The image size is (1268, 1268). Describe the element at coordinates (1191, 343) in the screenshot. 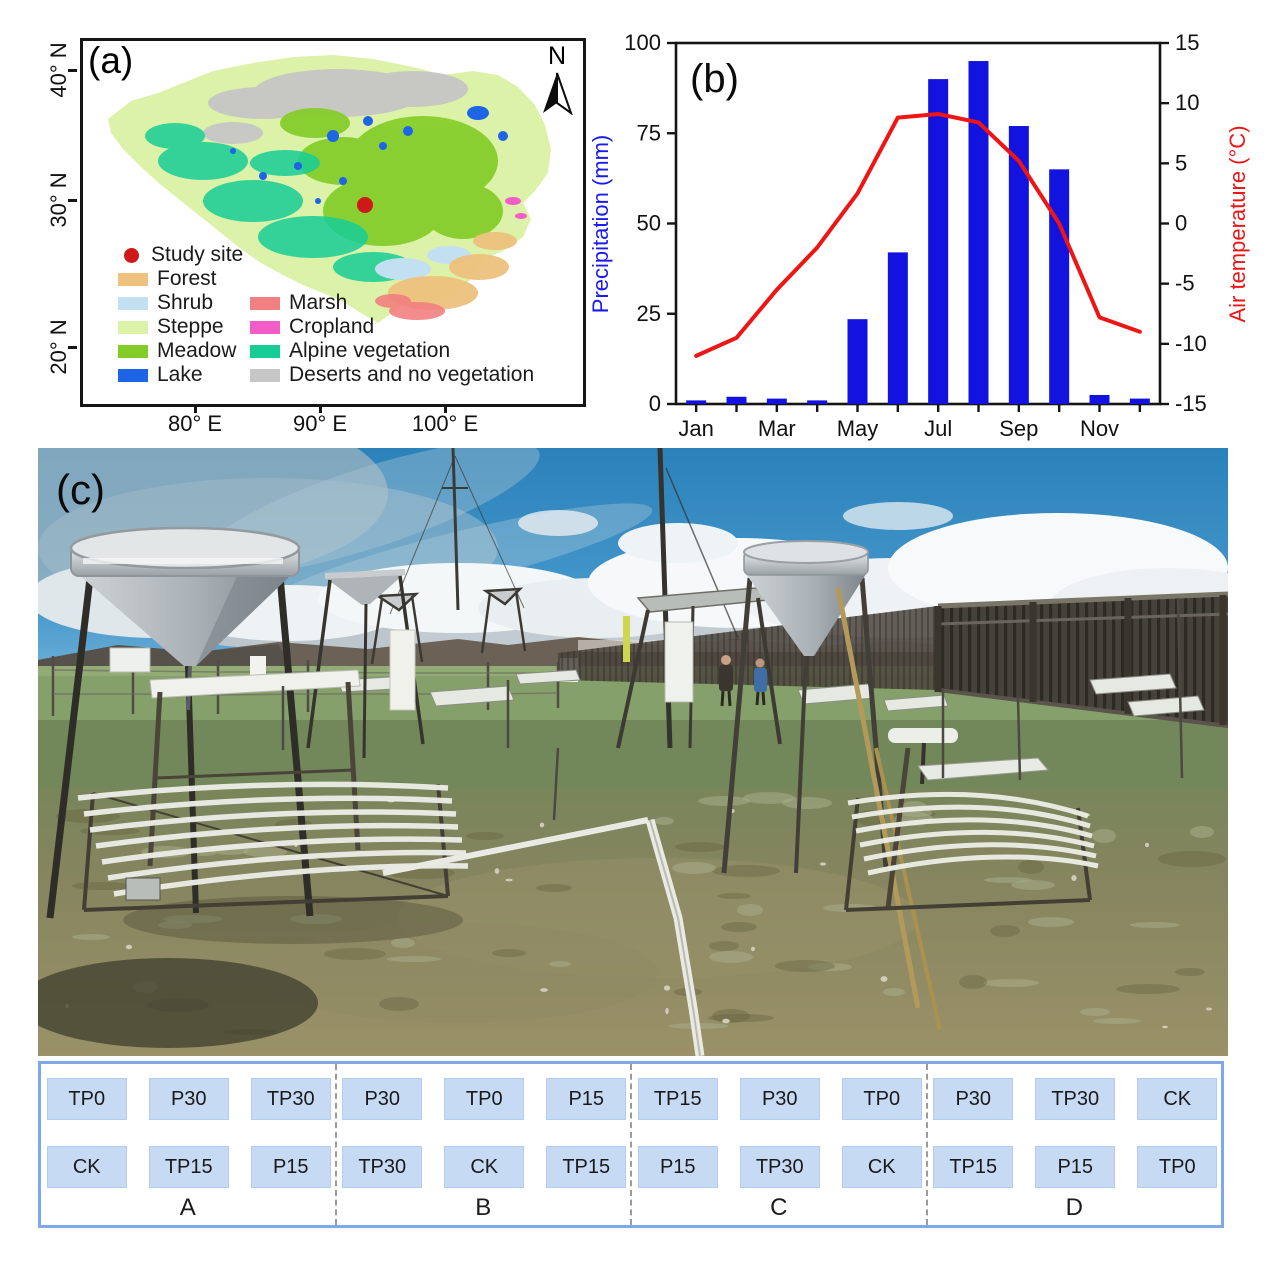

I see `right-axis-tick-label: -10` at that location.